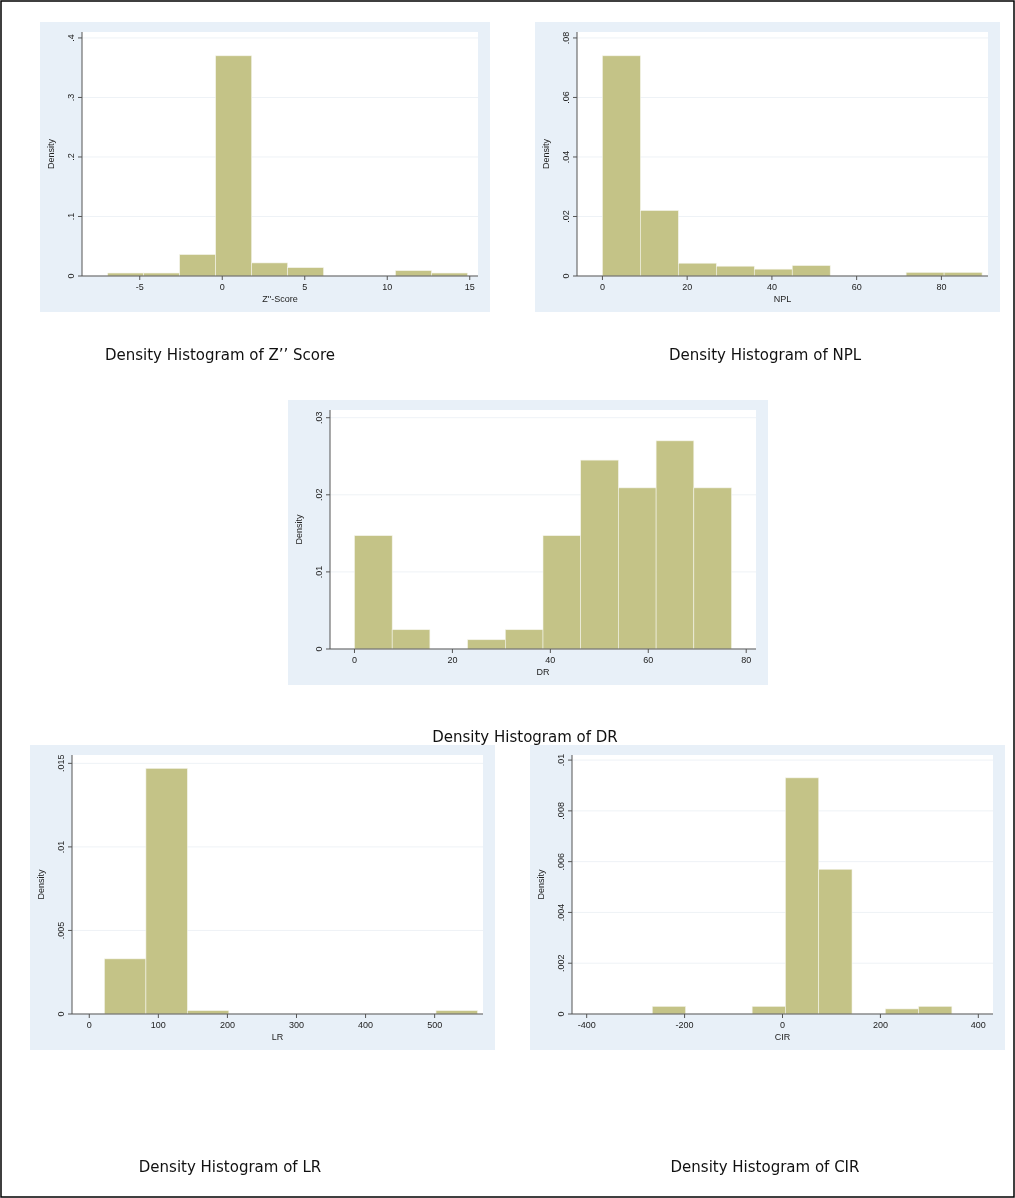  What do you see at coordinates (435, 1025) in the screenshot?
I see `x-tick-label: 500` at bounding box center [435, 1025].